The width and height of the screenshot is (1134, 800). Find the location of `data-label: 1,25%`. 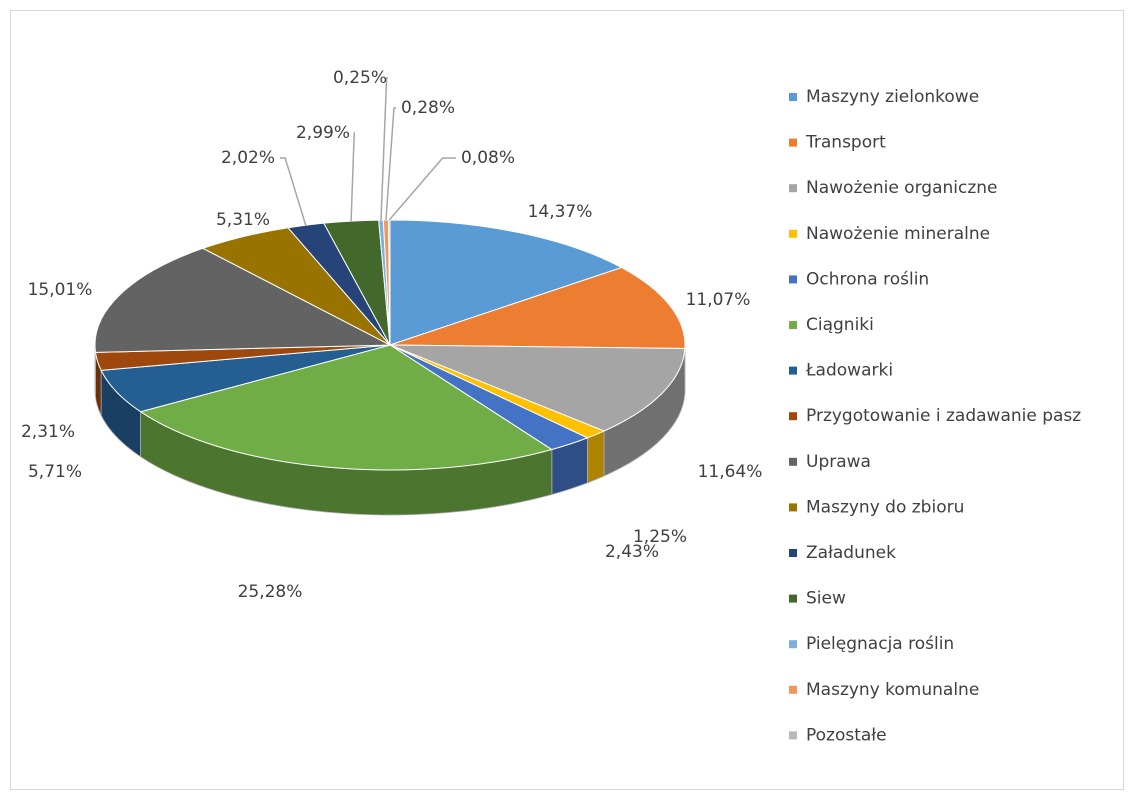

data-label: 1,25% is located at coordinates (660, 537).